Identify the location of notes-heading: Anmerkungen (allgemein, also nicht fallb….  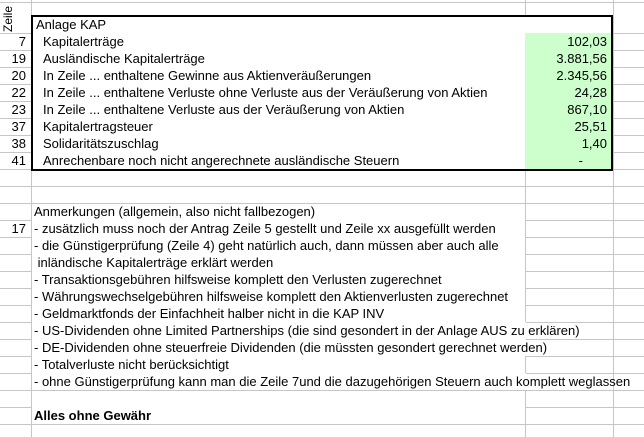
(175, 211).